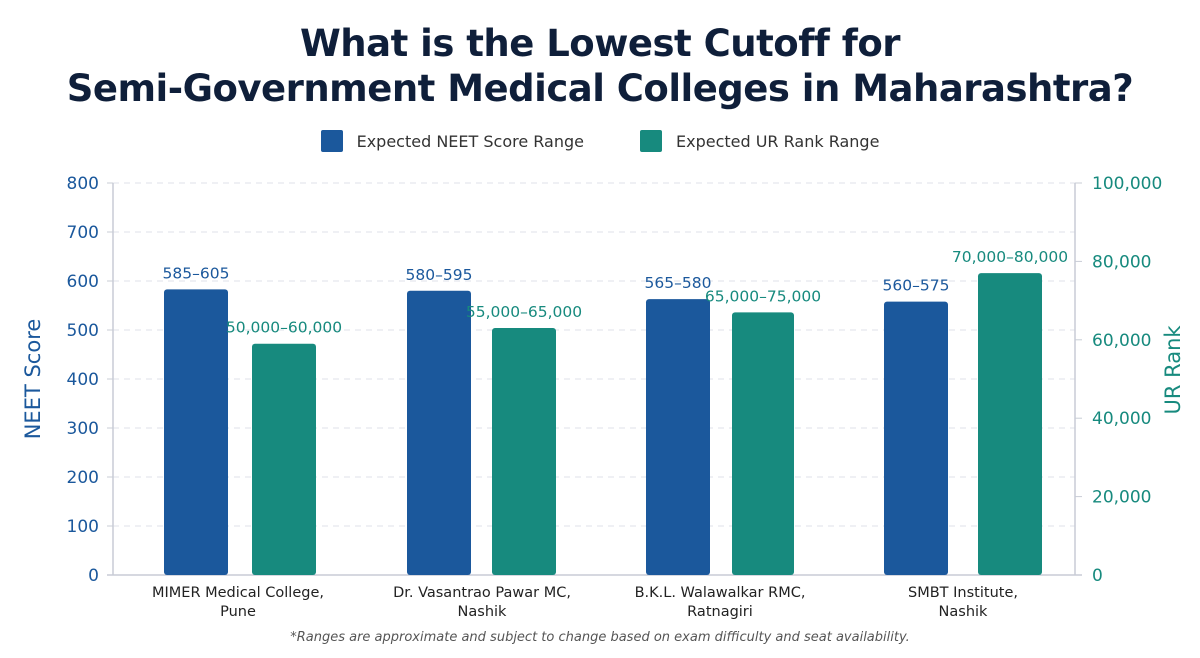 This screenshot has width=1200, height=658. Describe the element at coordinates (93, 576) in the screenshot. I see `y-tick-label: 0` at that location.